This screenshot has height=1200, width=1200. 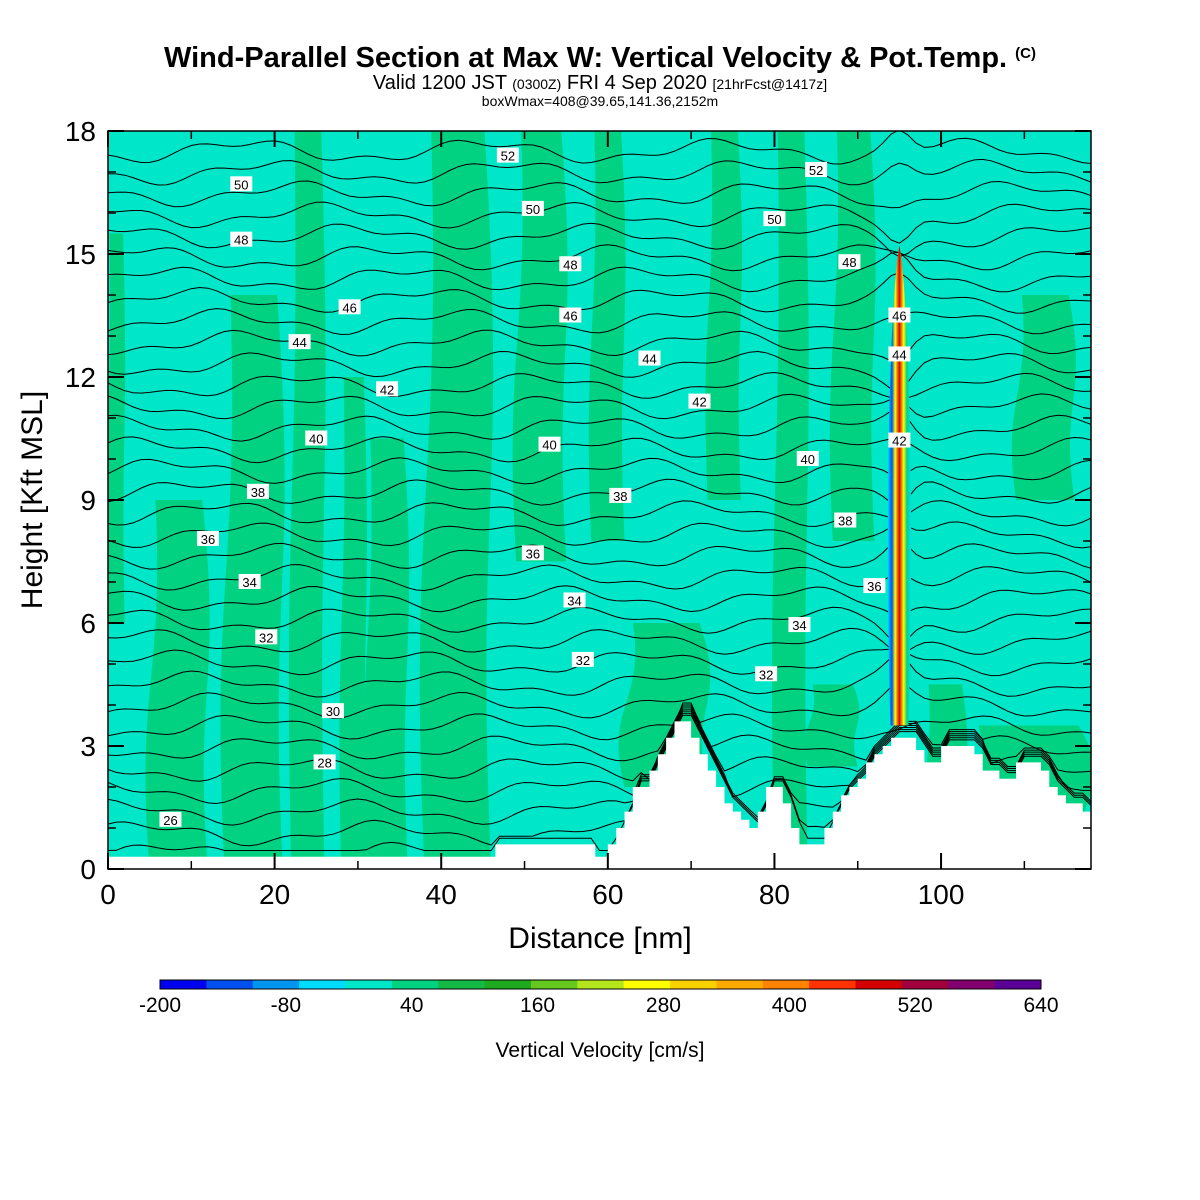 I want to click on isentrope-label-text: 48, so click(x=241, y=240).